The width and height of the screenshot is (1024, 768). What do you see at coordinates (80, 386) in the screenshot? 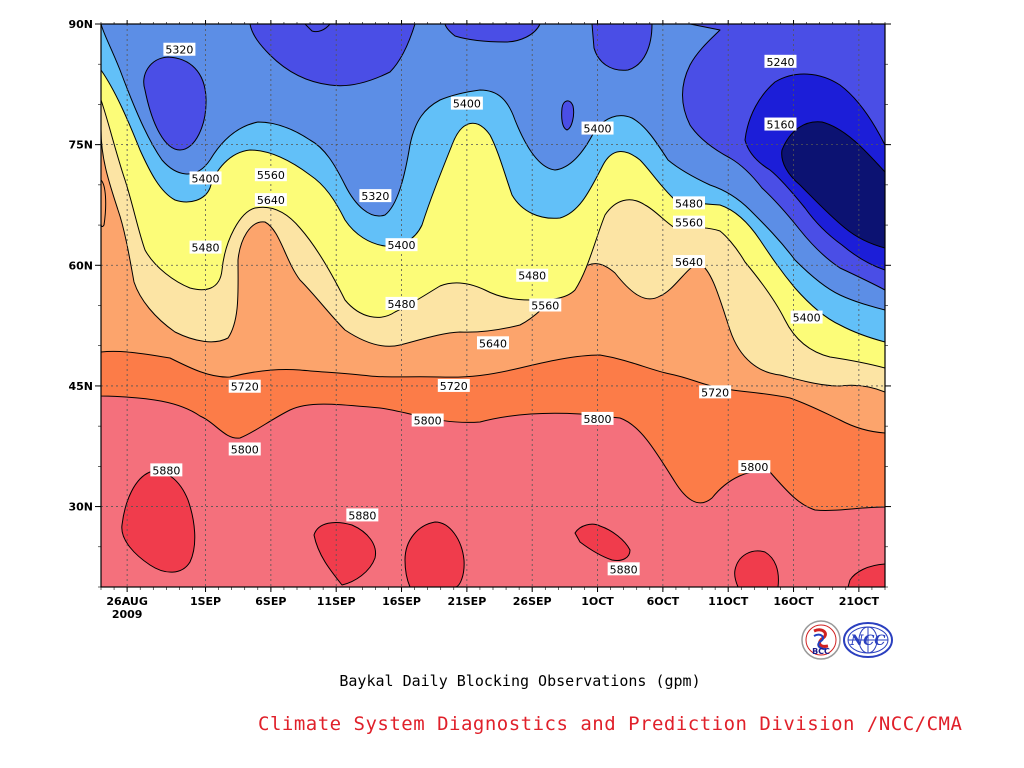
I see `y-tick-label: 45N` at bounding box center [80, 386].